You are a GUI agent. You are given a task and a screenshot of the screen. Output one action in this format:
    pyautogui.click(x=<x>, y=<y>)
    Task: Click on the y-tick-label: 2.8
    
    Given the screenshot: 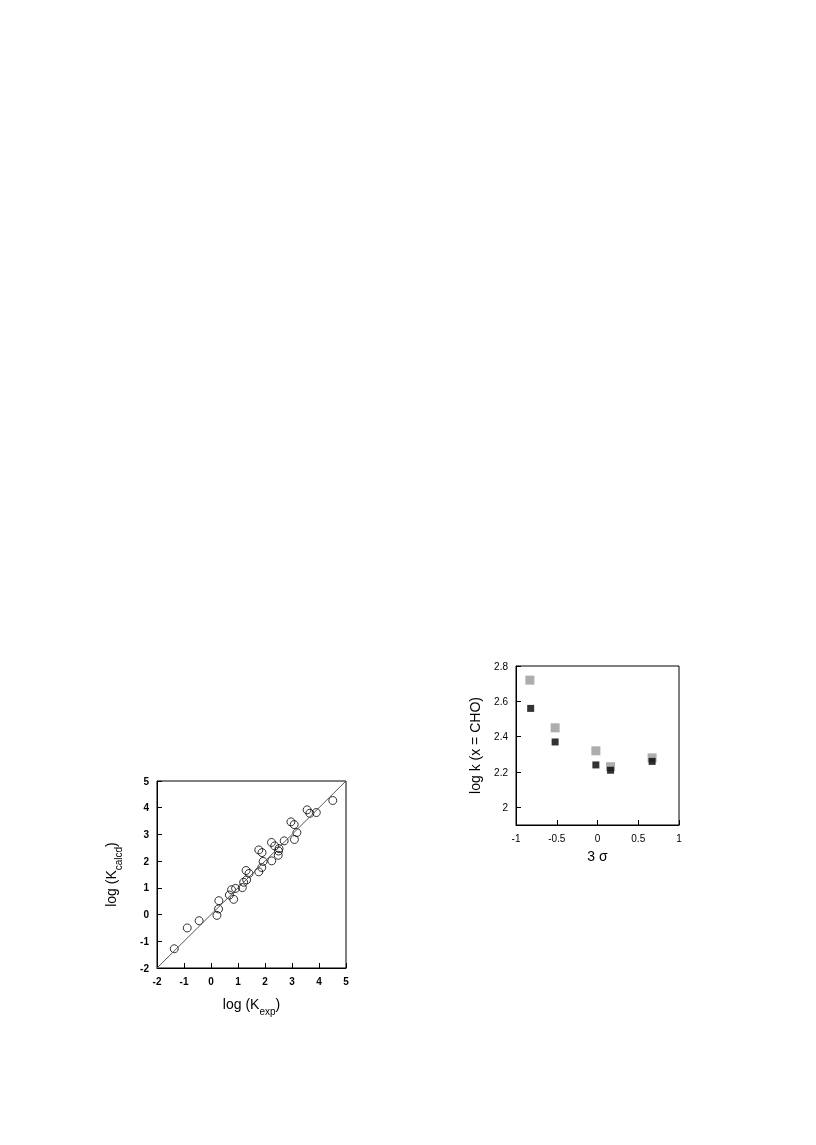 What is the action you would take?
    pyautogui.click(x=501, y=666)
    